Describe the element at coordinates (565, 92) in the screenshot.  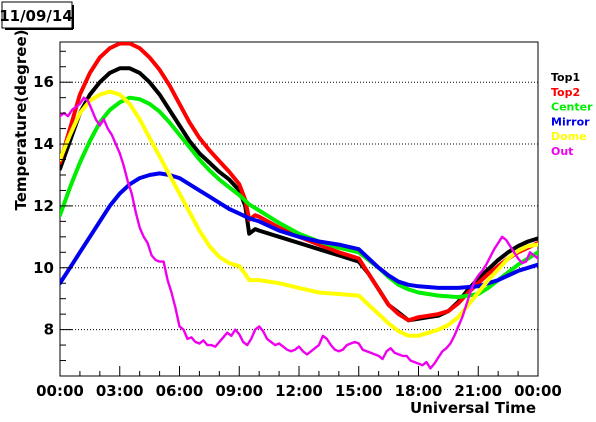
I see `legend-label-top2: Top2` at that location.